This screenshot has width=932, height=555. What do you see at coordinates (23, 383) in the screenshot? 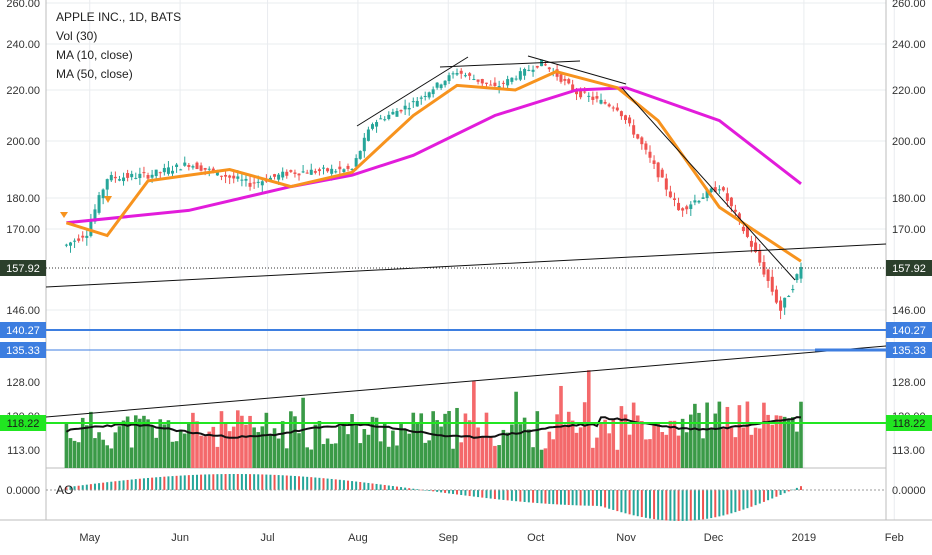
I see `volume-tick-label: 128.00` at bounding box center [23, 383].